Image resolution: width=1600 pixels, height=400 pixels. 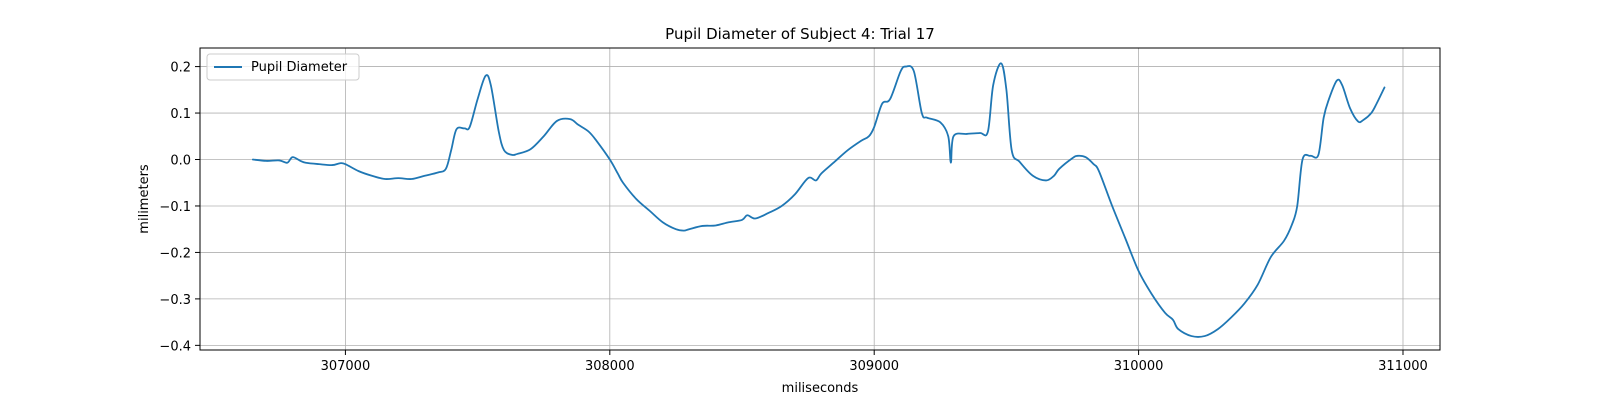 What do you see at coordinates (346, 366) in the screenshot?
I see `x-tick-label: 307000` at bounding box center [346, 366].